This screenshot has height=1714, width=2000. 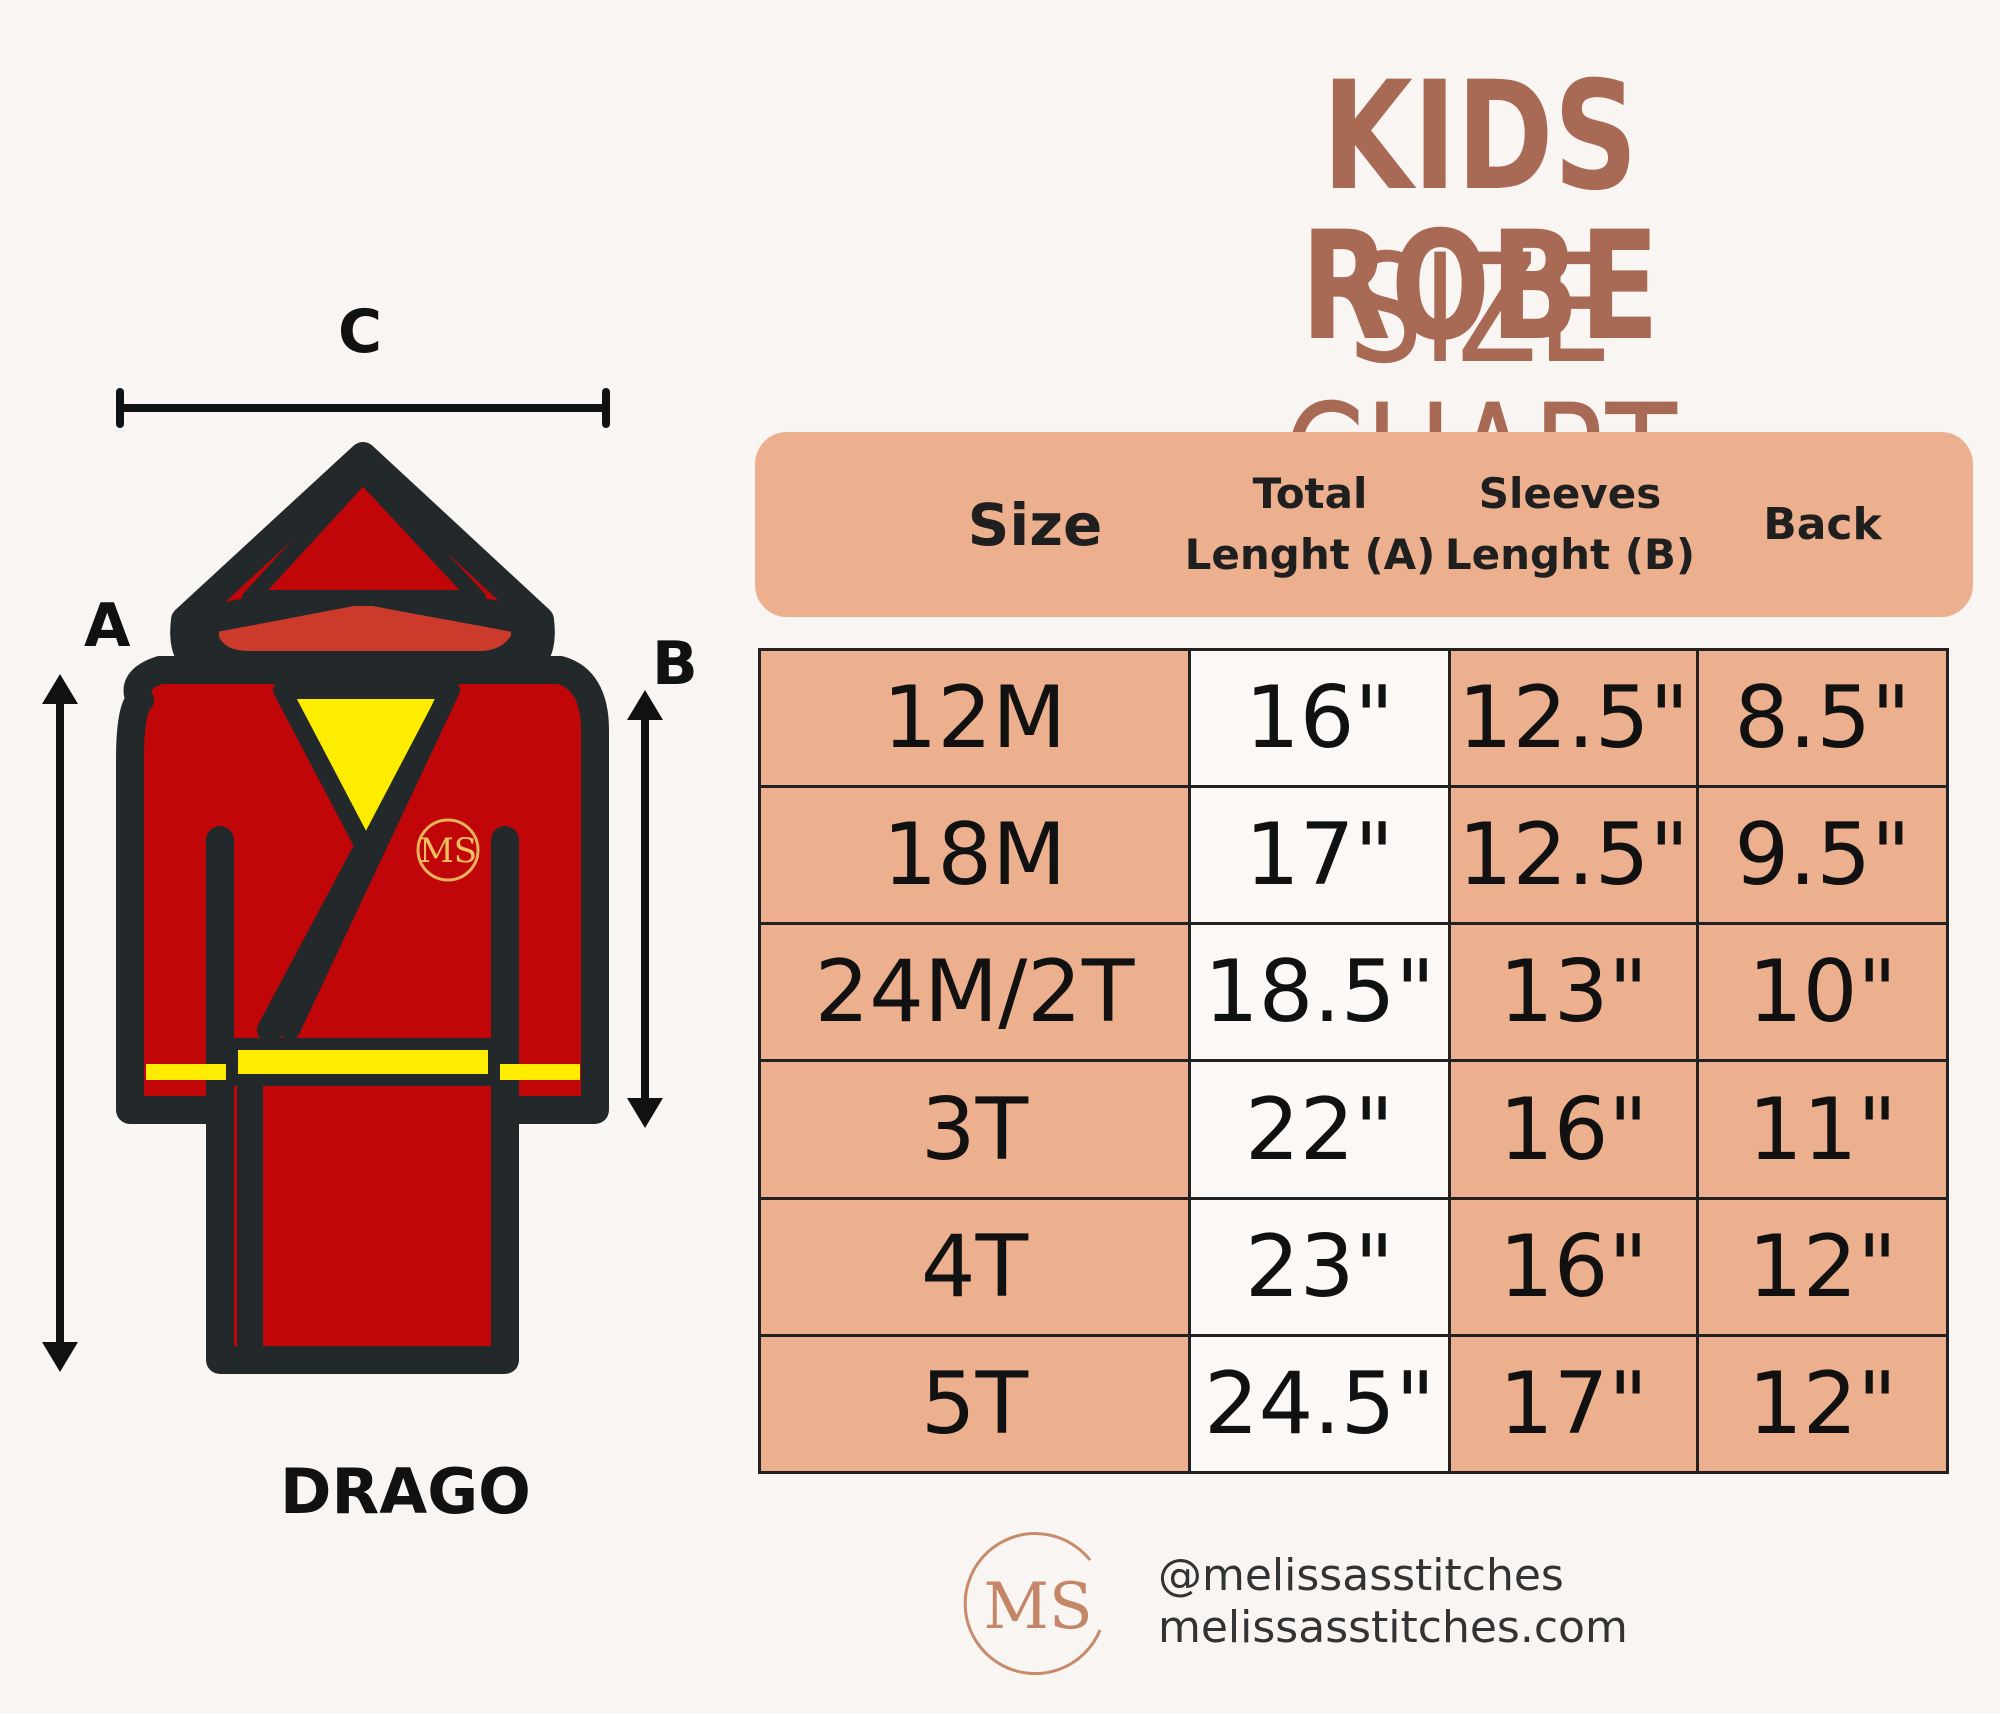 What do you see at coordinates (405, 1491) in the screenshot?
I see `model-name: DRAGO` at bounding box center [405, 1491].